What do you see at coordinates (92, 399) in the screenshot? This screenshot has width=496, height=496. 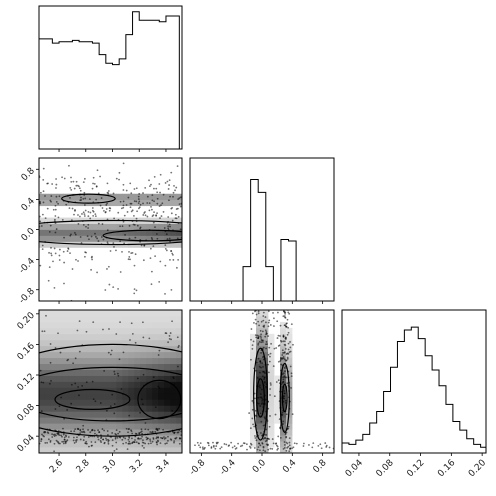 I see `contour-line` at bounding box center [92, 399].